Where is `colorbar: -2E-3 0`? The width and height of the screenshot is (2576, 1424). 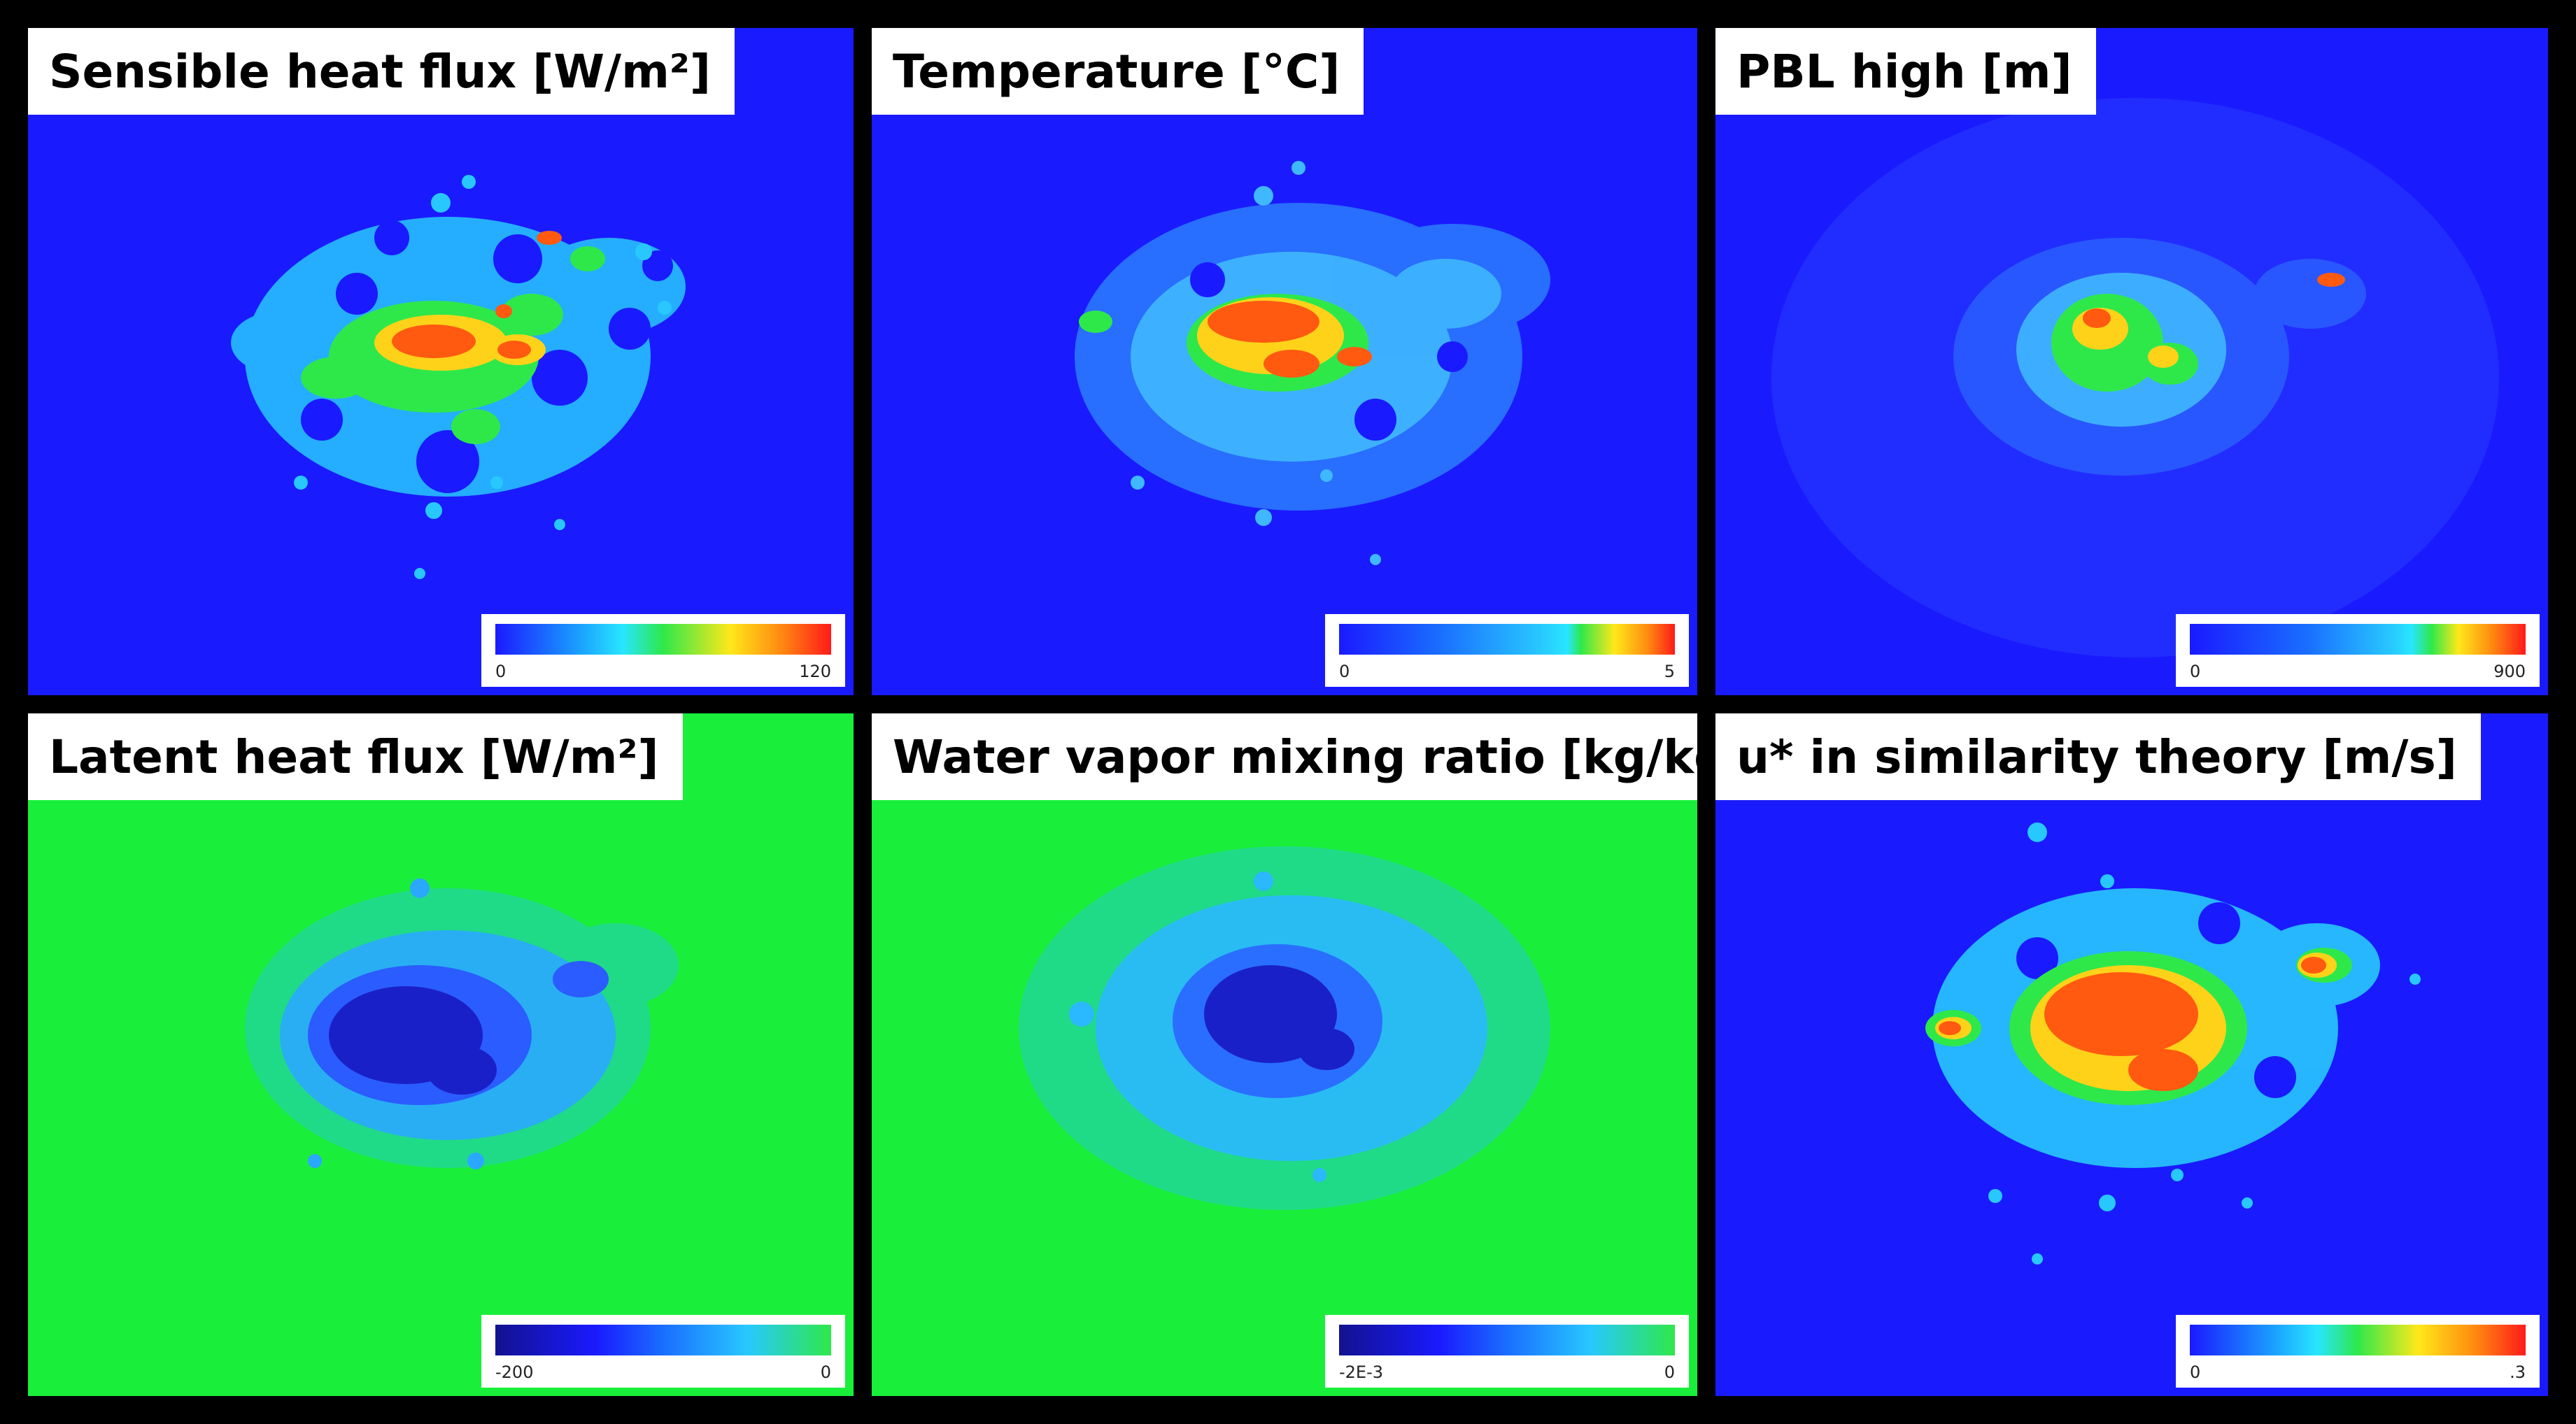
colorbar: -2E-3 0 is located at coordinates (1507, 1351).